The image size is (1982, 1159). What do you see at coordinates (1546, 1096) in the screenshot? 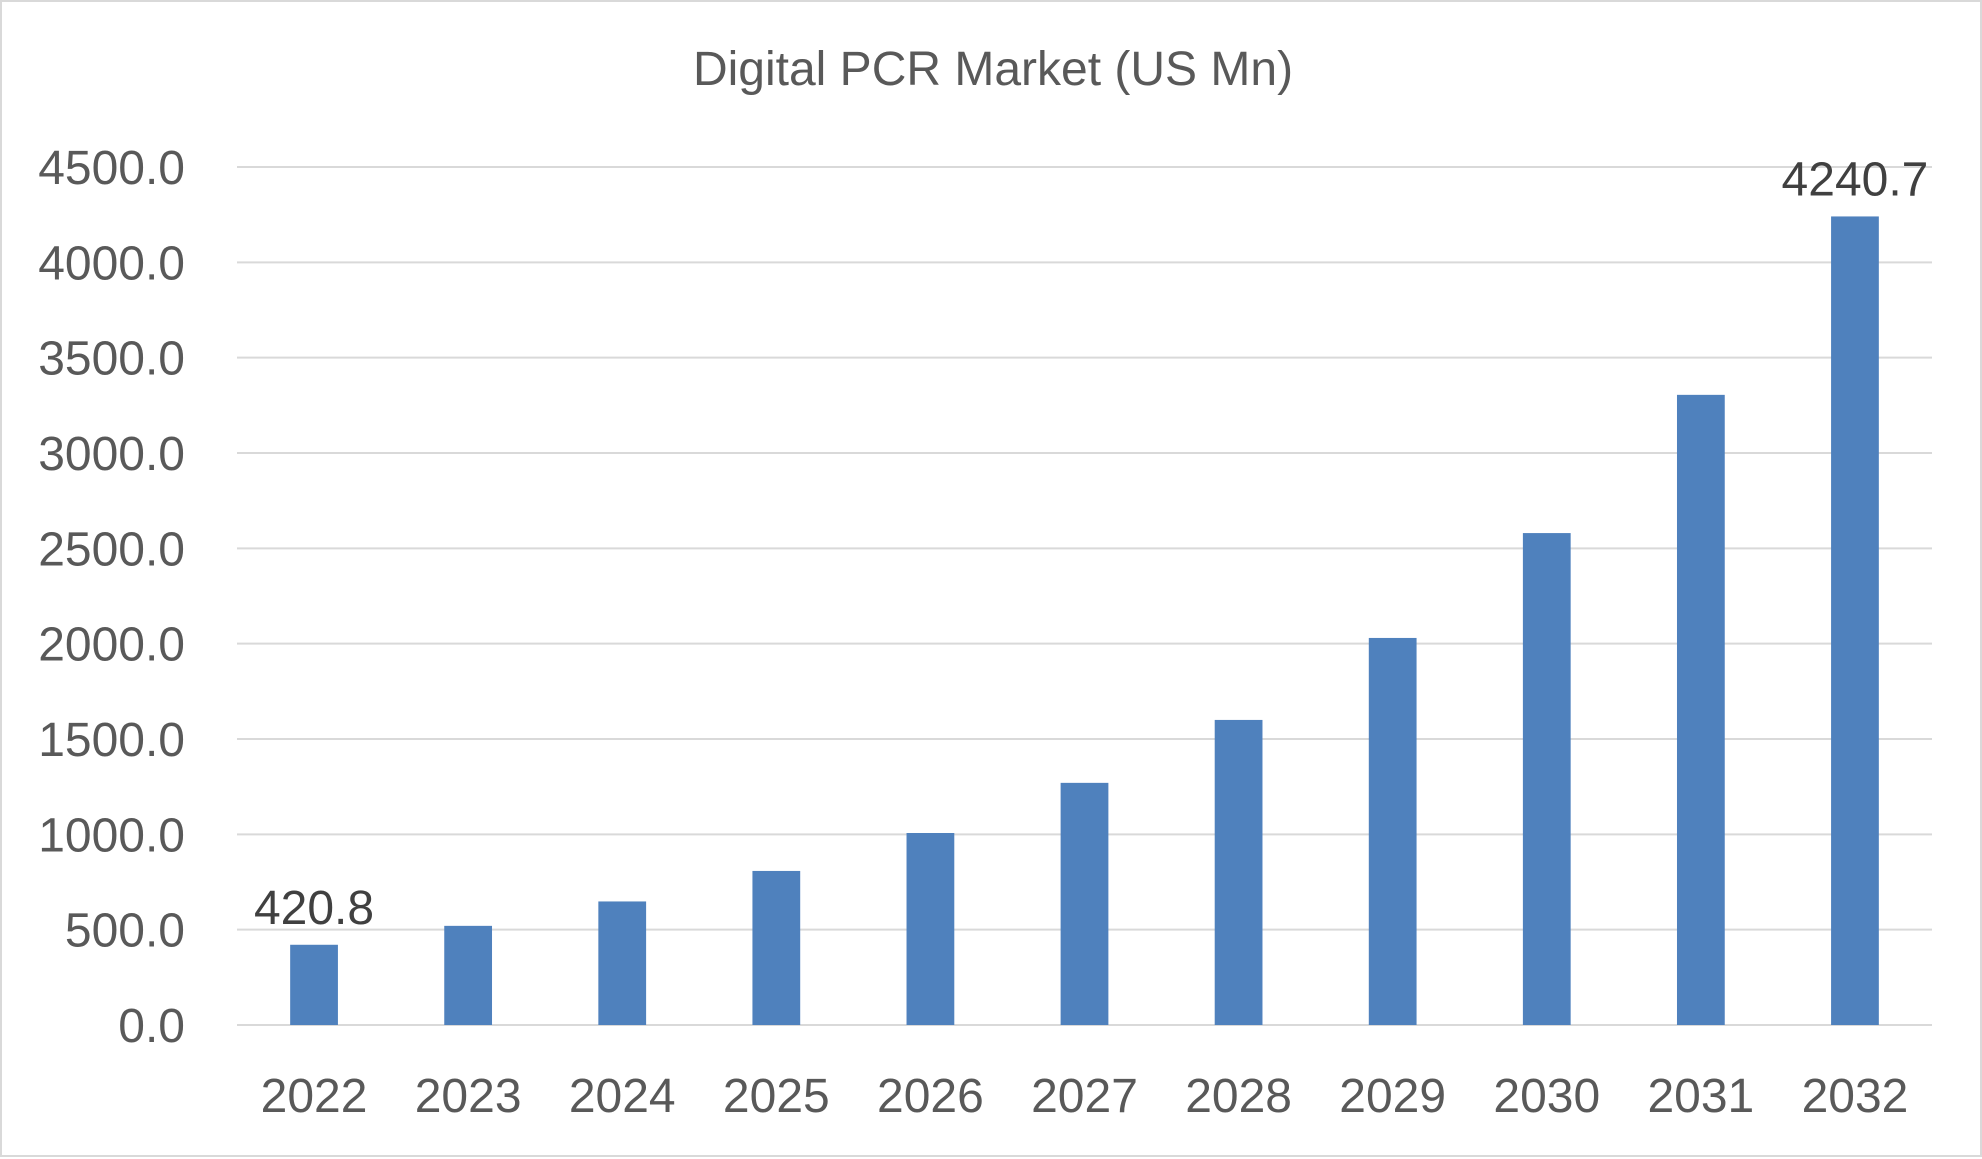
I see `x-tick-label: 2030` at bounding box center [1546, 1096].